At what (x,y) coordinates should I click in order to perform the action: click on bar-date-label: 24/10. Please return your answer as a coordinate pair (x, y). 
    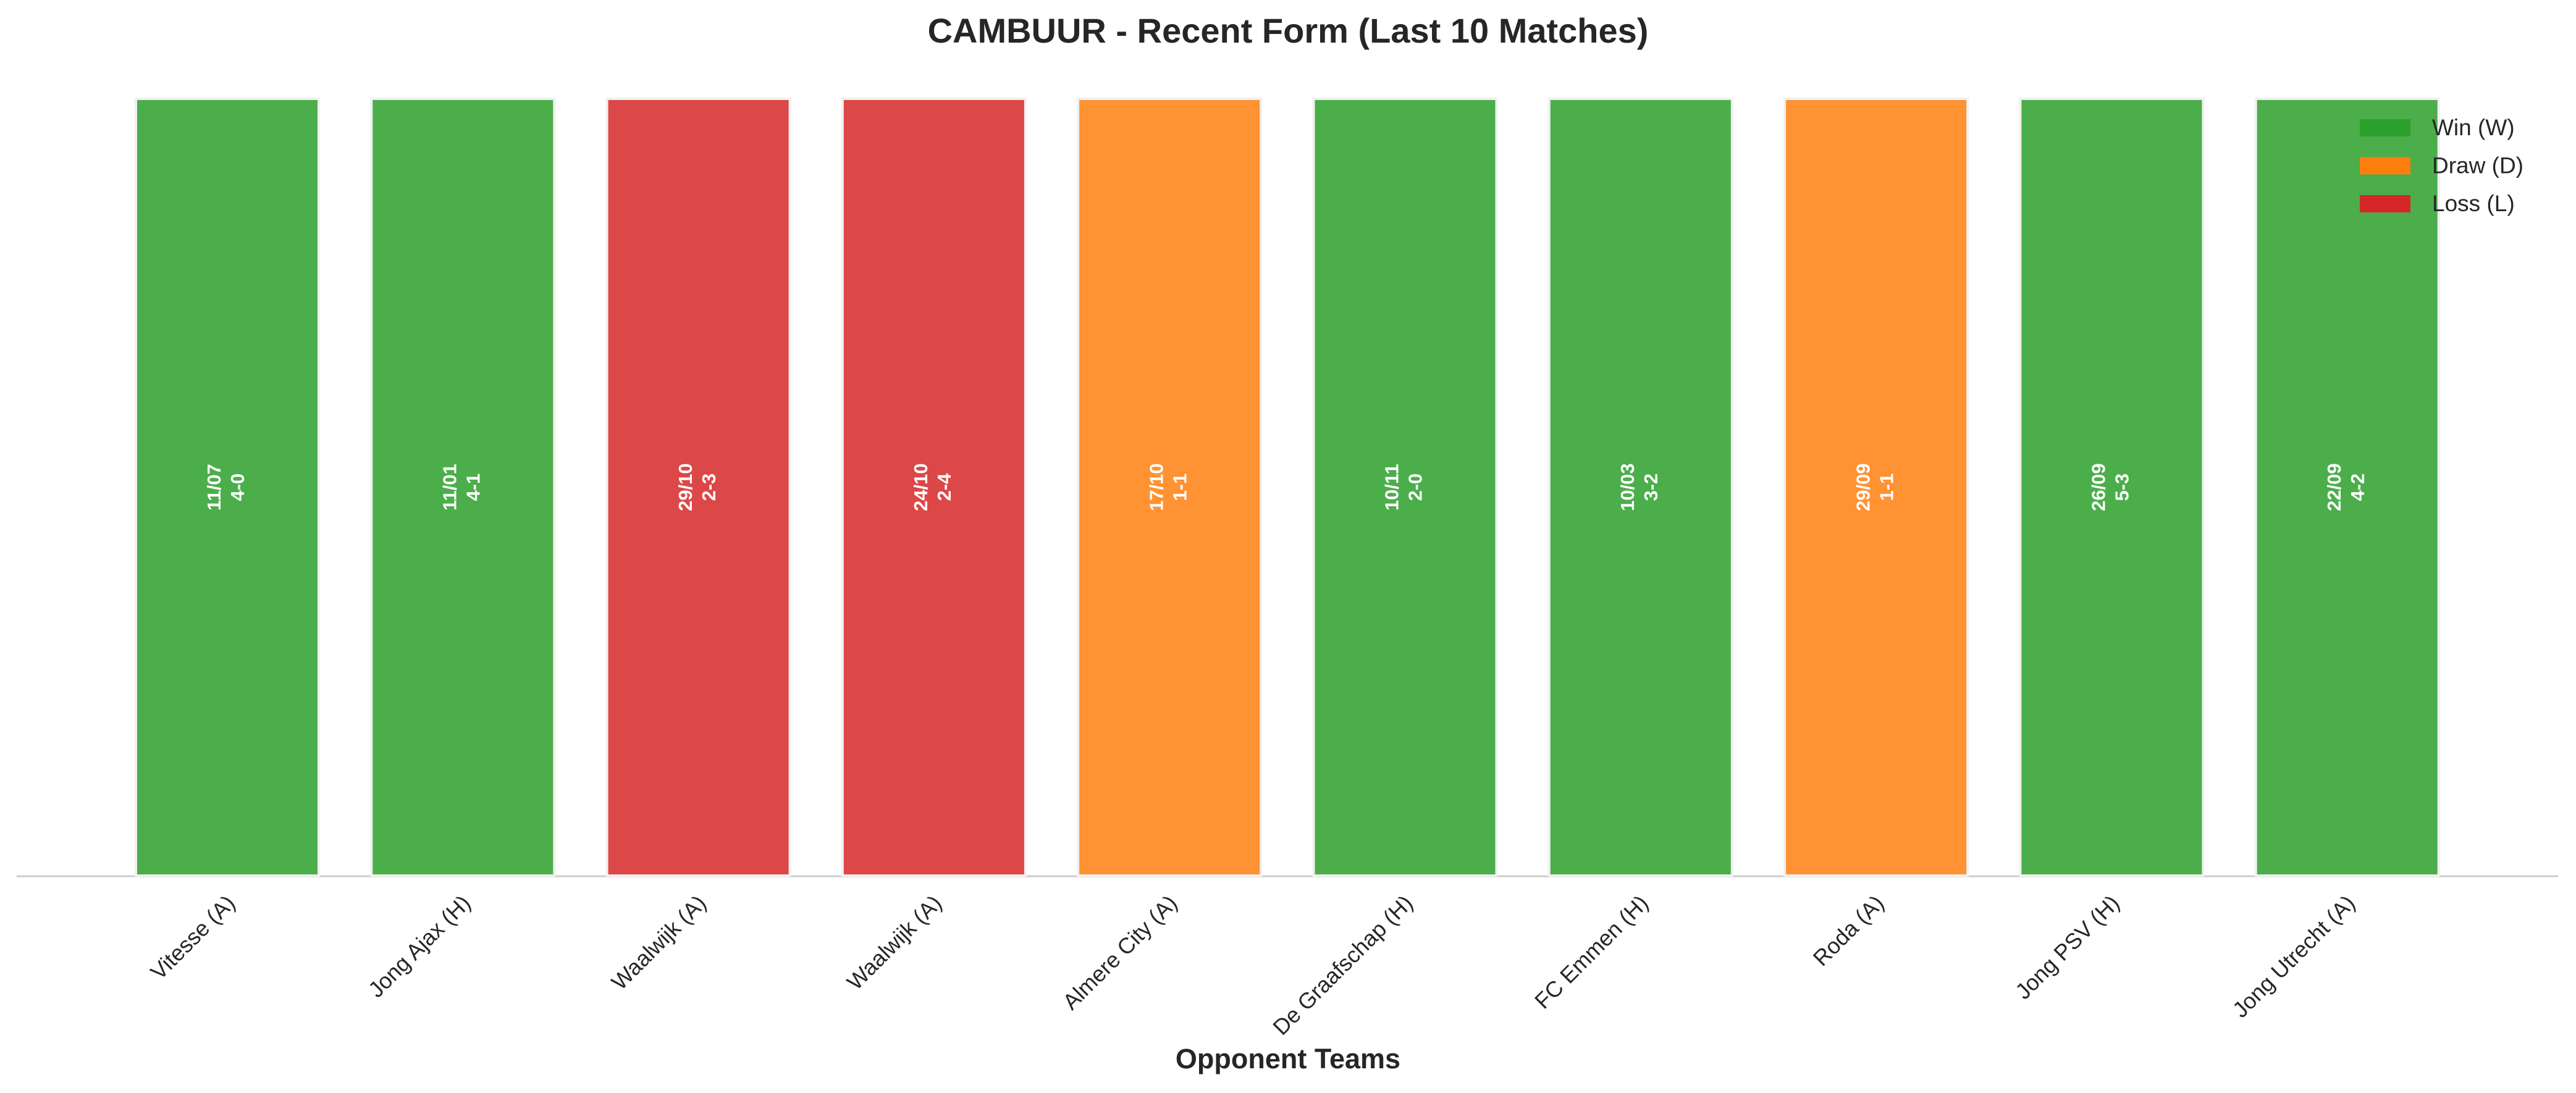
    Looking at the image, I should click on (921, 487).